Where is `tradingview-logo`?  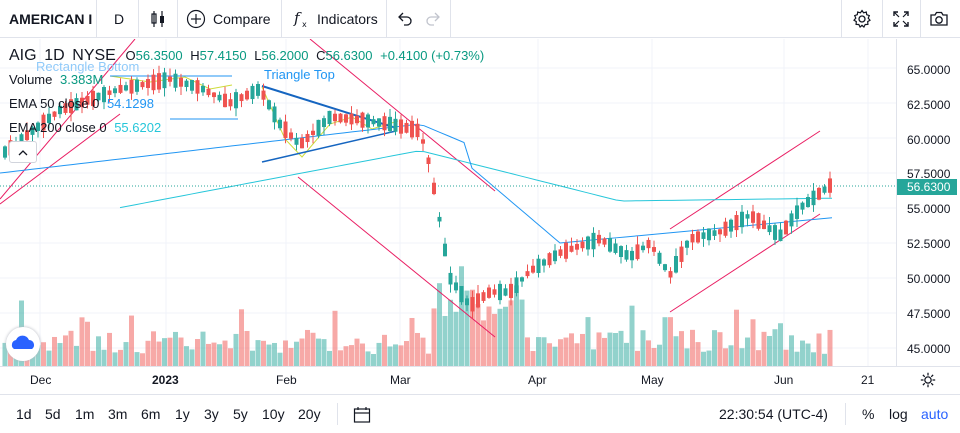 tradingview-logo is located at coordinates (23, 344).